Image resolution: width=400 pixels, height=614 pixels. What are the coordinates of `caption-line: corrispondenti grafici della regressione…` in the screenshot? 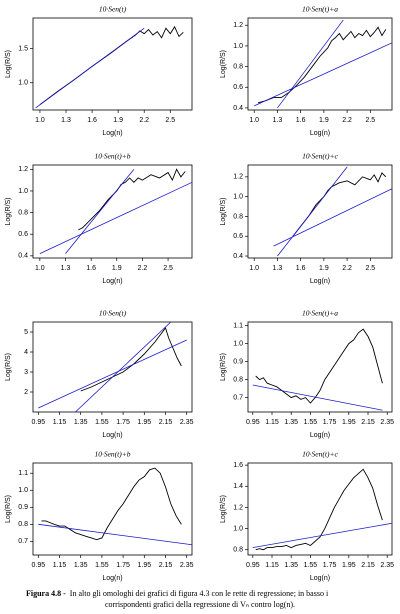 It's located at (200, 604).